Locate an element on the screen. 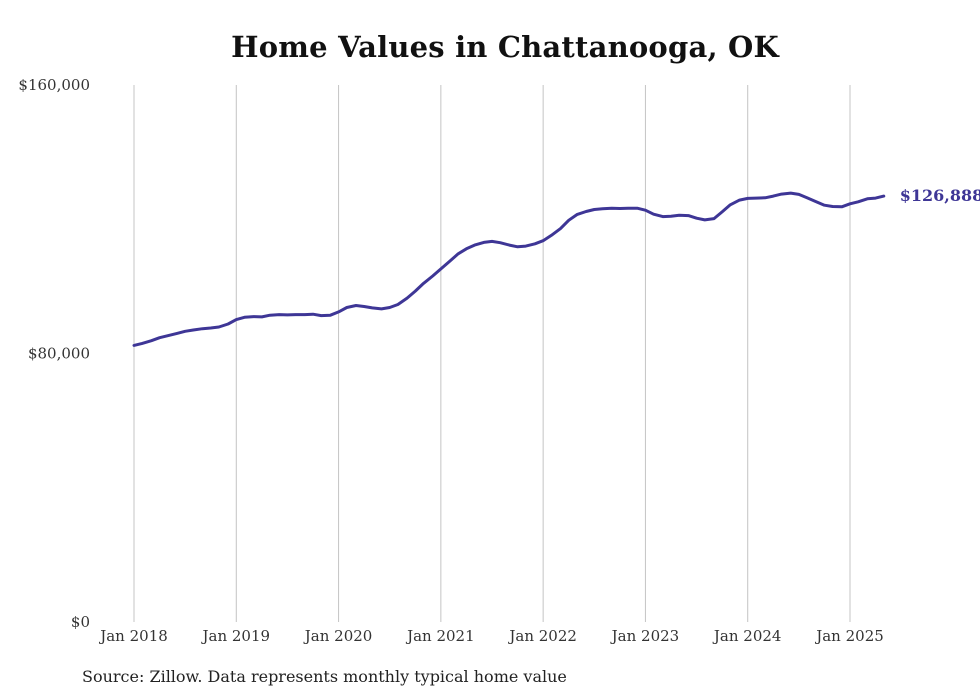 This screenshot has width=980, height=699. x-tick-label: Jan 2021 is located at coordinates (440, 636).